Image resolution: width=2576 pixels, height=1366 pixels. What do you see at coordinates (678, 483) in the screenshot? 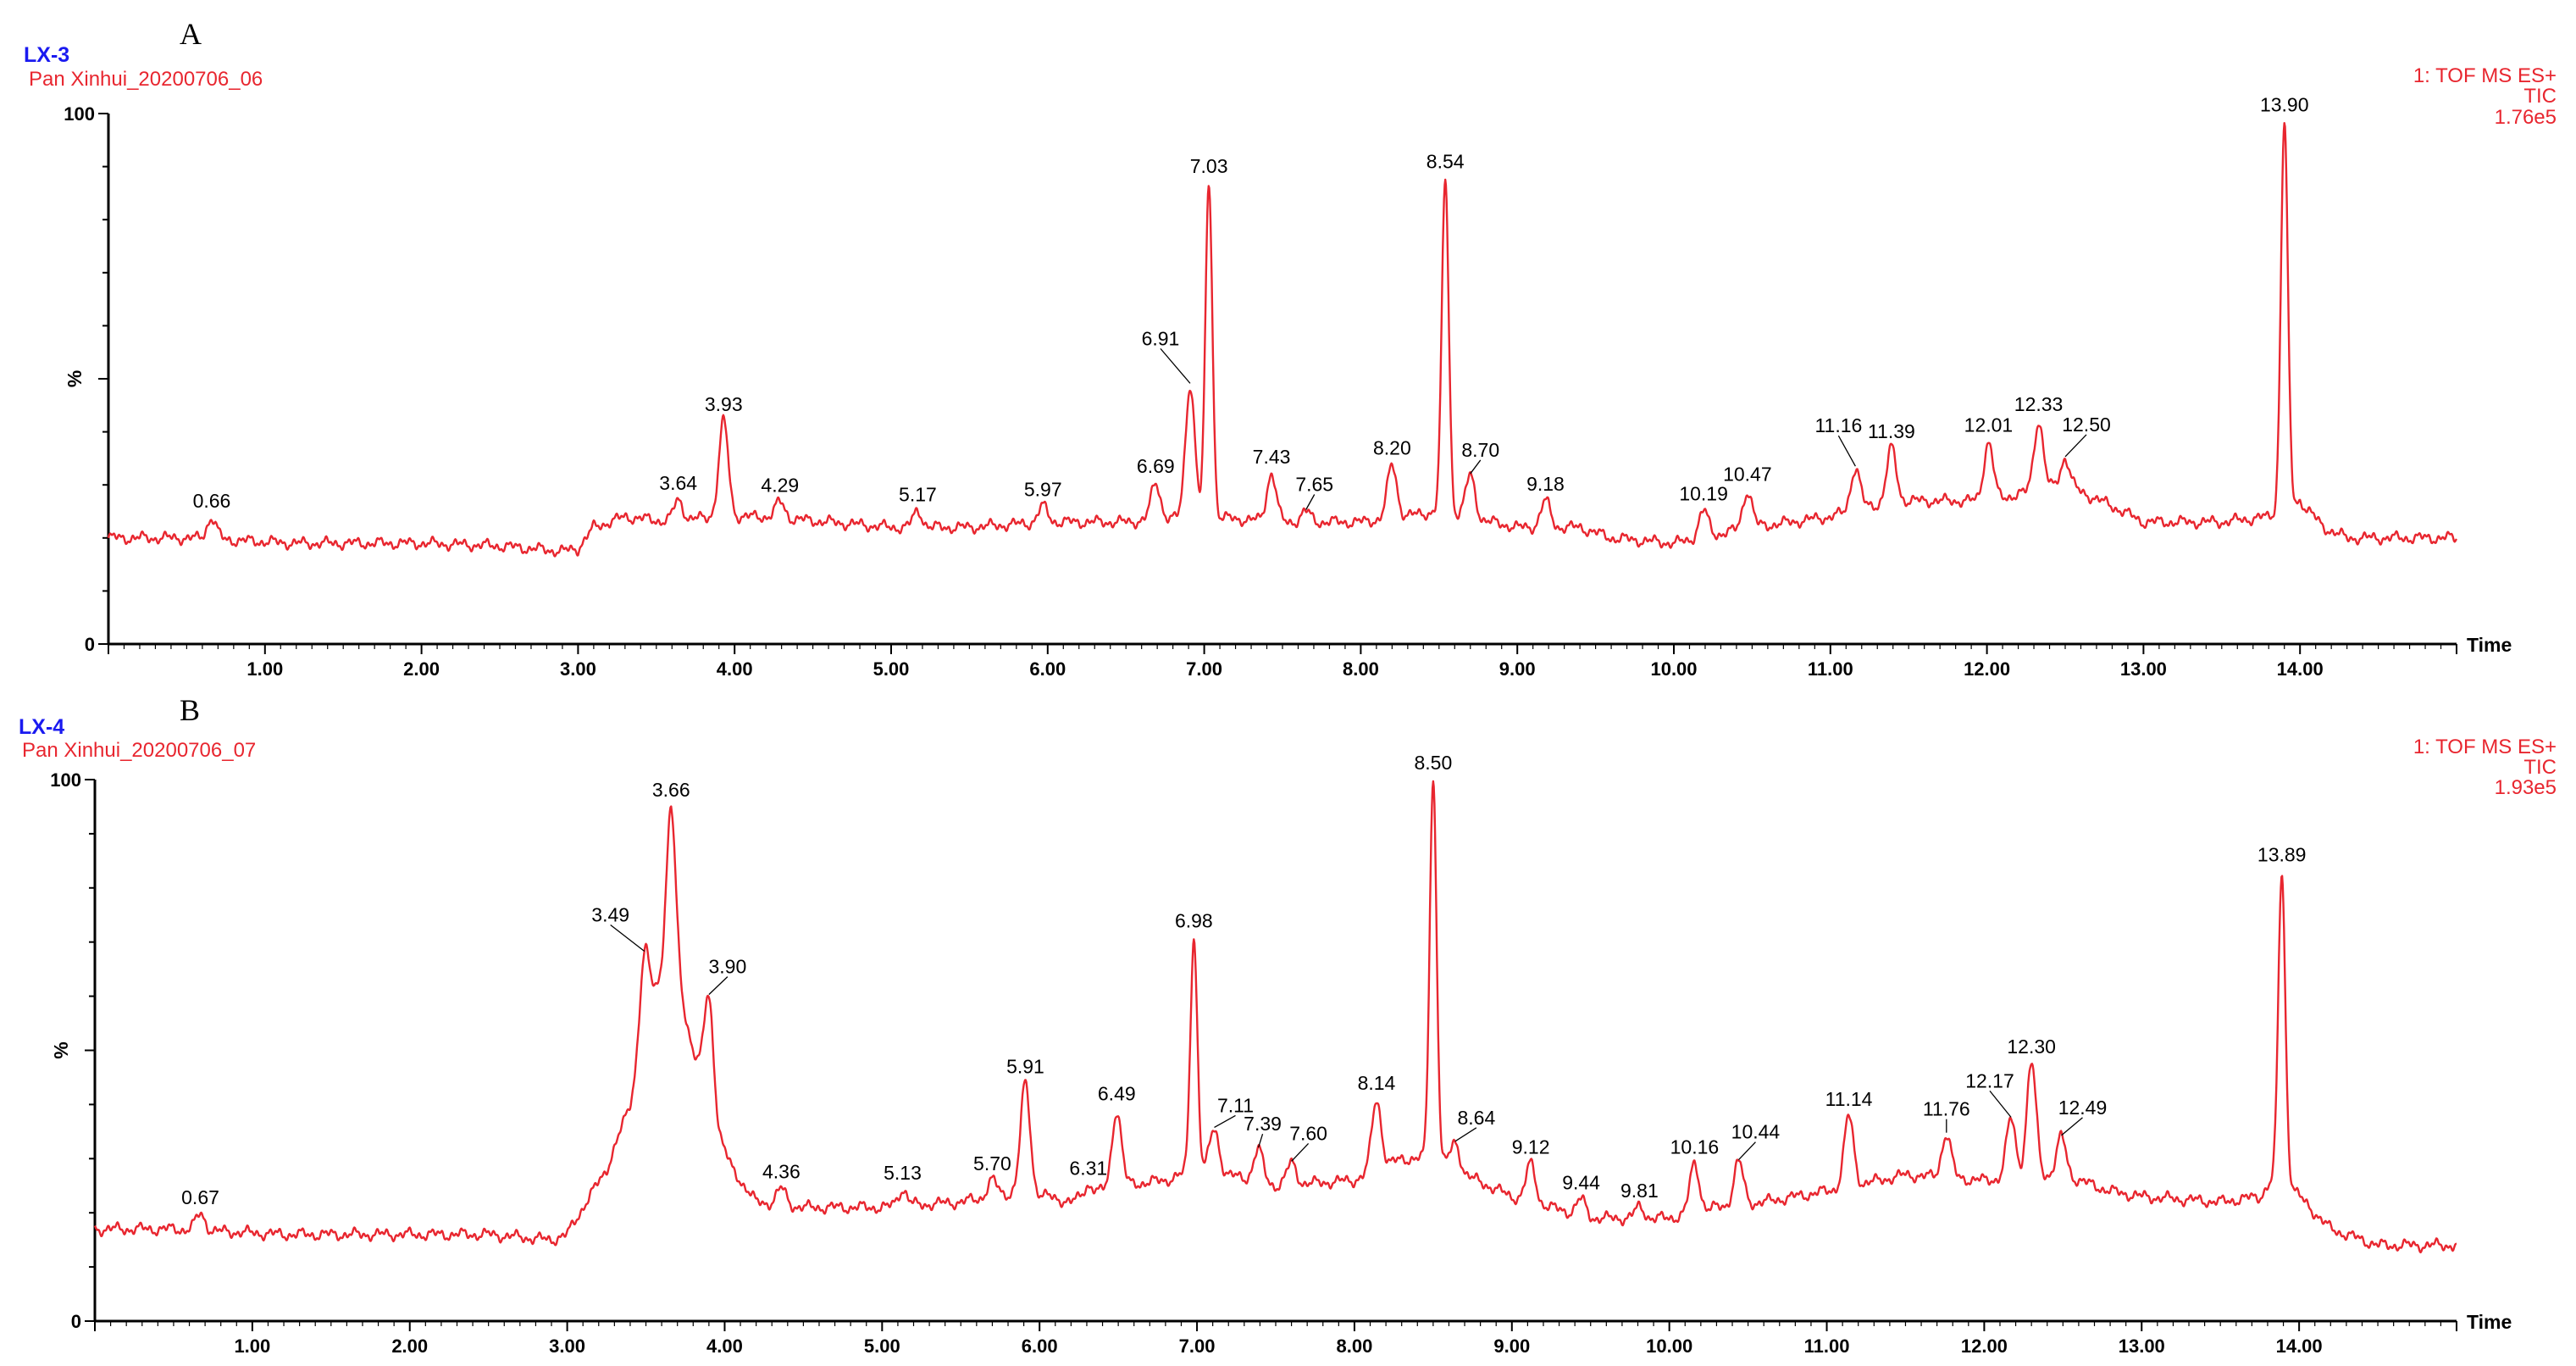
I see `peak-label: 3.64` at bounding box center [678, 483].